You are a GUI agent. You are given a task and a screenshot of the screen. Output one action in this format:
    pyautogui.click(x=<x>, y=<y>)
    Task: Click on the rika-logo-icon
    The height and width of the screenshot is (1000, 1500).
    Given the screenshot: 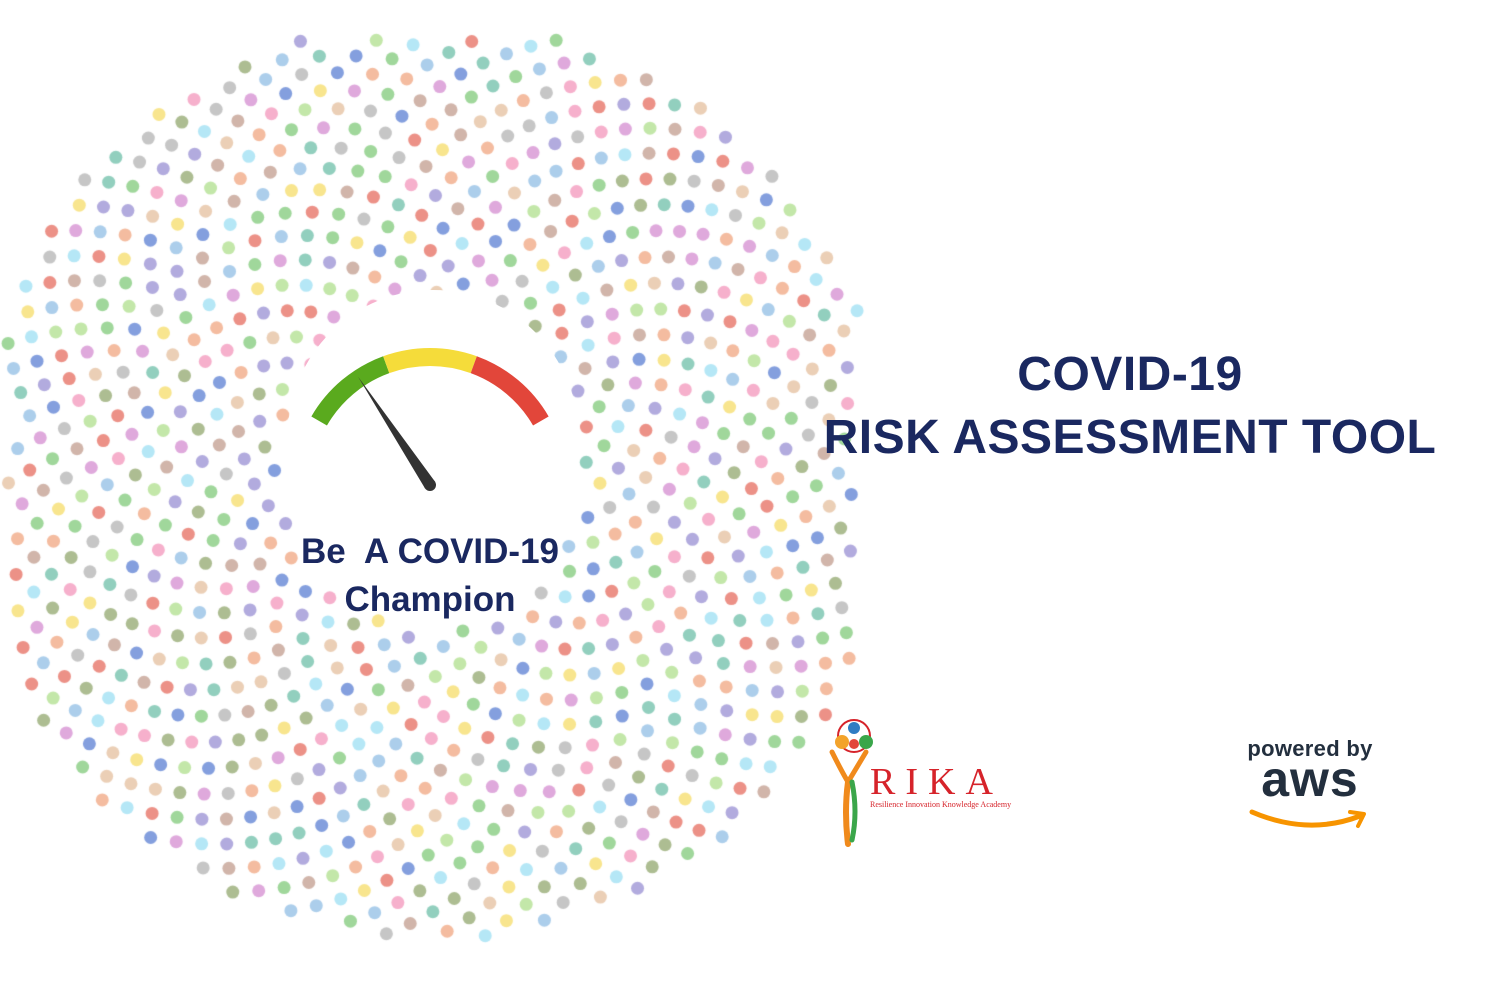 What is the action you would take?
    pyautogui.click(x=851, y=783)
    